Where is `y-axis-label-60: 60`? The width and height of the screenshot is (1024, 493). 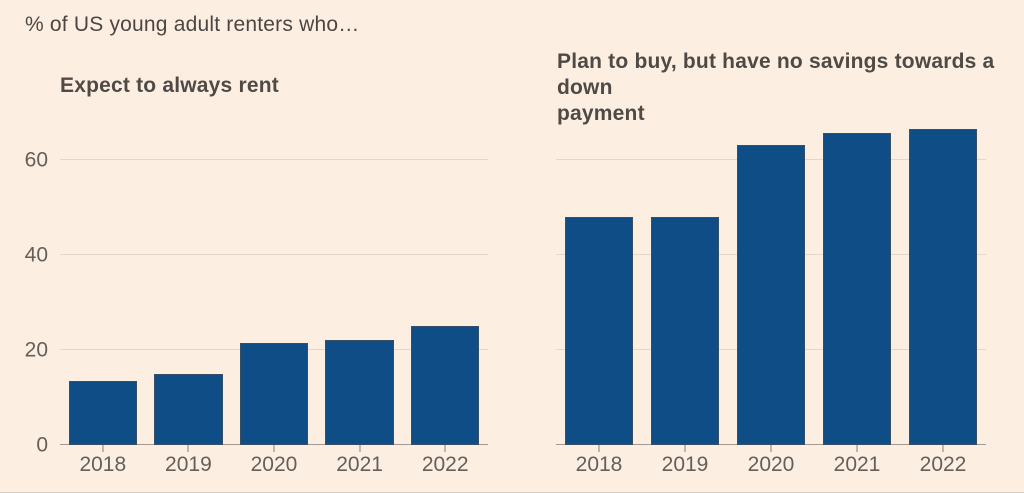 y-axis-label-60: 60 is located at coordinates (36, 160).